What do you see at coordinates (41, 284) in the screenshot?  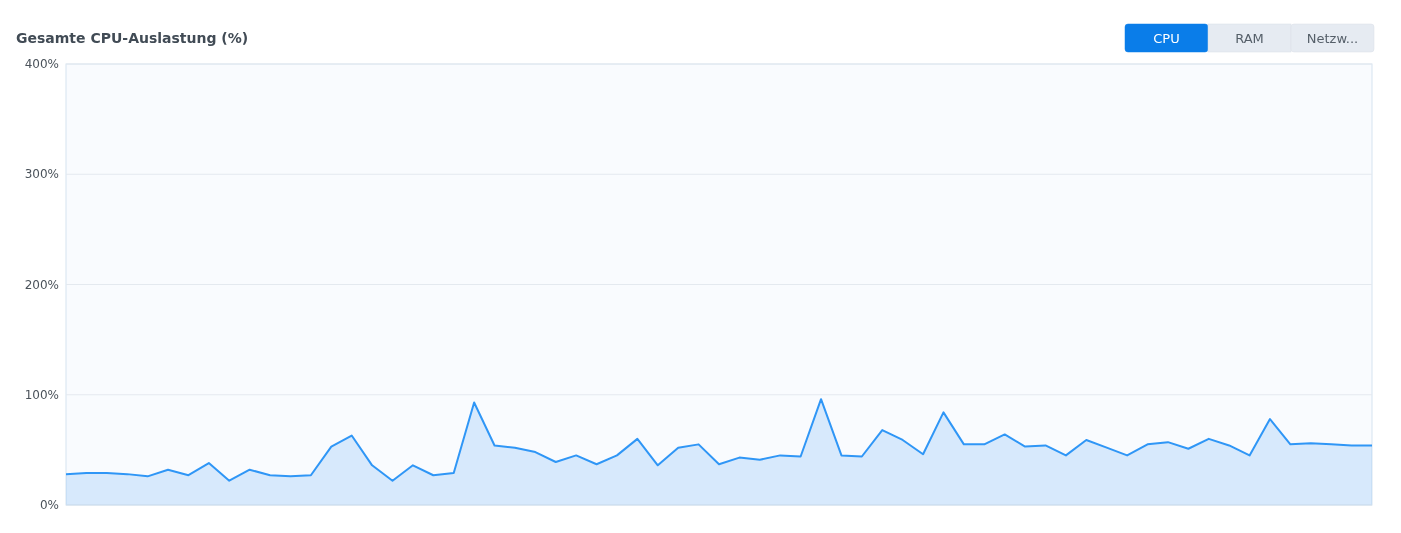 I see `y-tick-label: 200%` at bounding box center [41, 284].